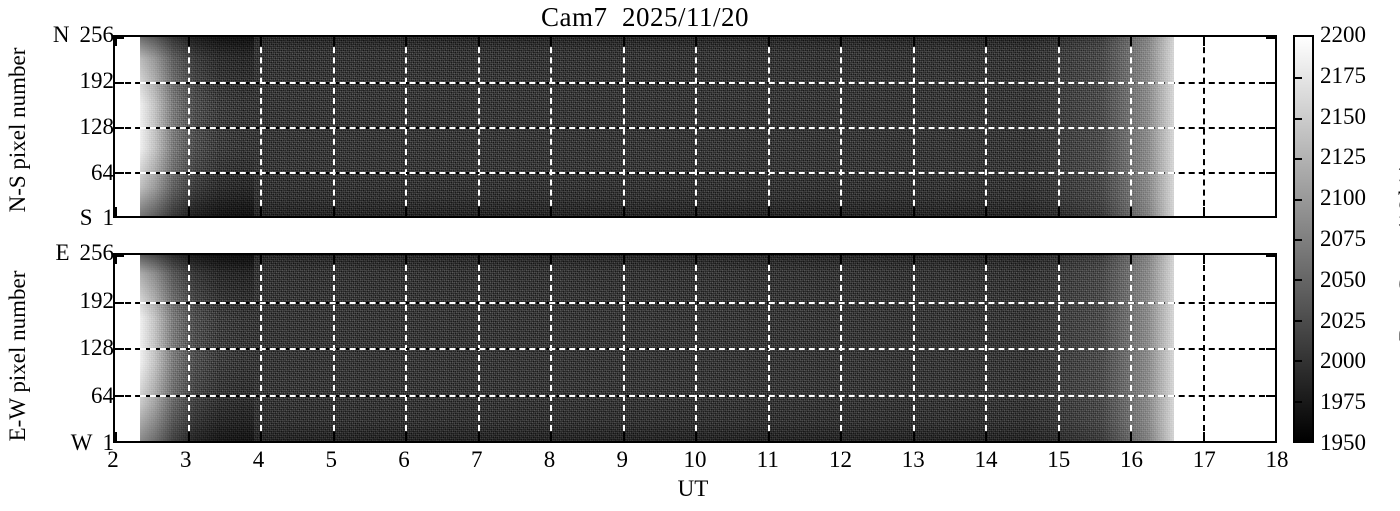 The image size is (1400, 511). Describe the element at coordinates (695, 459) in the screenshot. I see `x-axis-tick-label: 10` at that location.